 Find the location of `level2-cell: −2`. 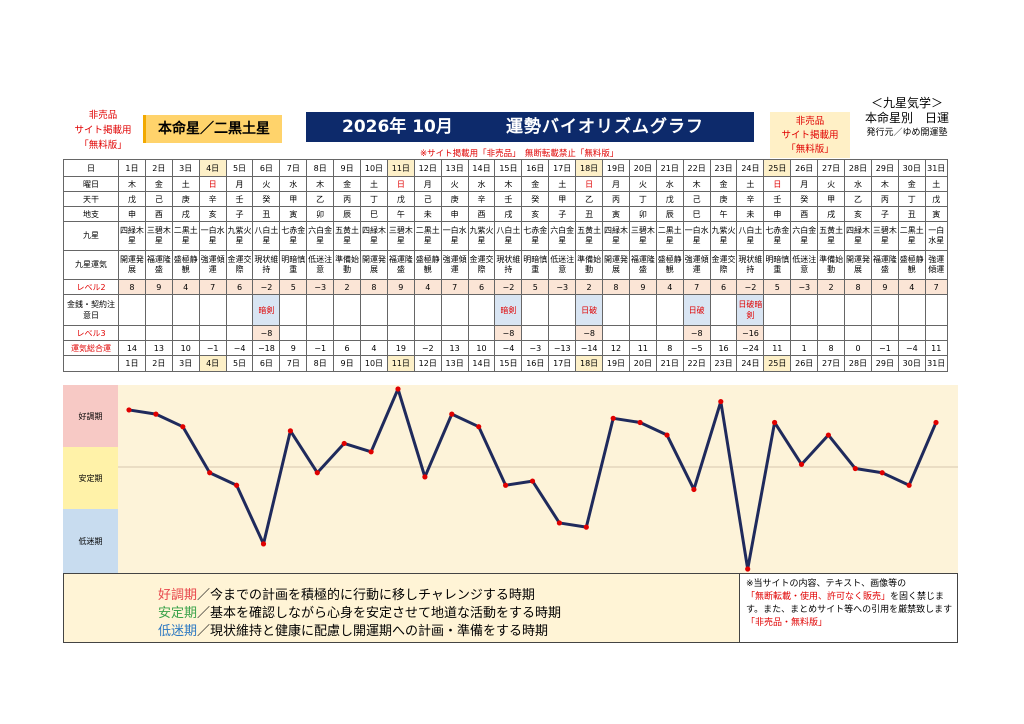

level2-cell: −2 is located at coordinates (266, 287).